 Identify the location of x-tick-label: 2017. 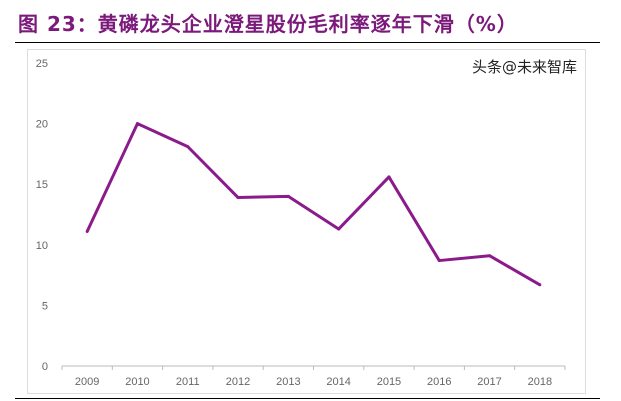
(489, 382).